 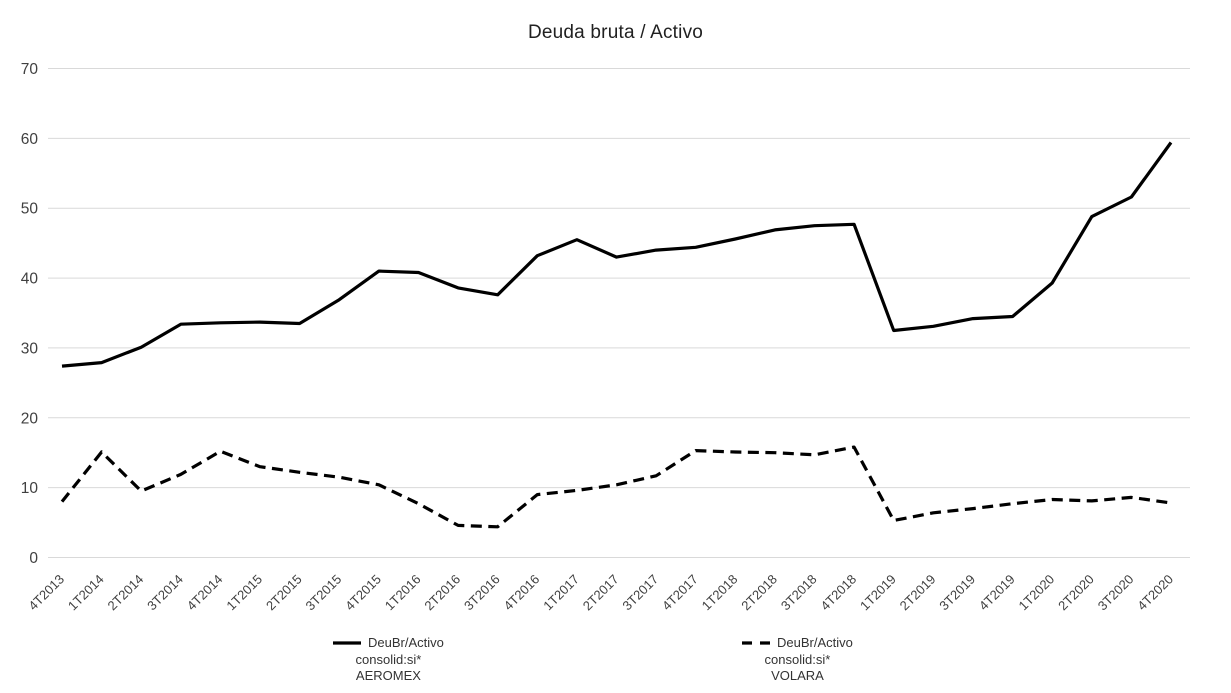 I want to click on x-axis-tick-label: 2T2017, so click(x=601, y=593).